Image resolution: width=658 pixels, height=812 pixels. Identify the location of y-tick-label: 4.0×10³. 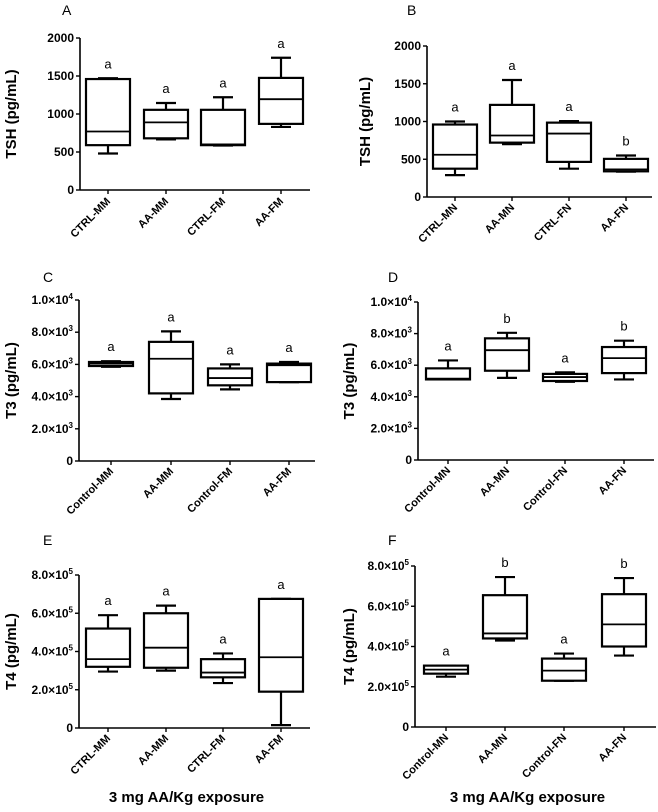
(392, 396).